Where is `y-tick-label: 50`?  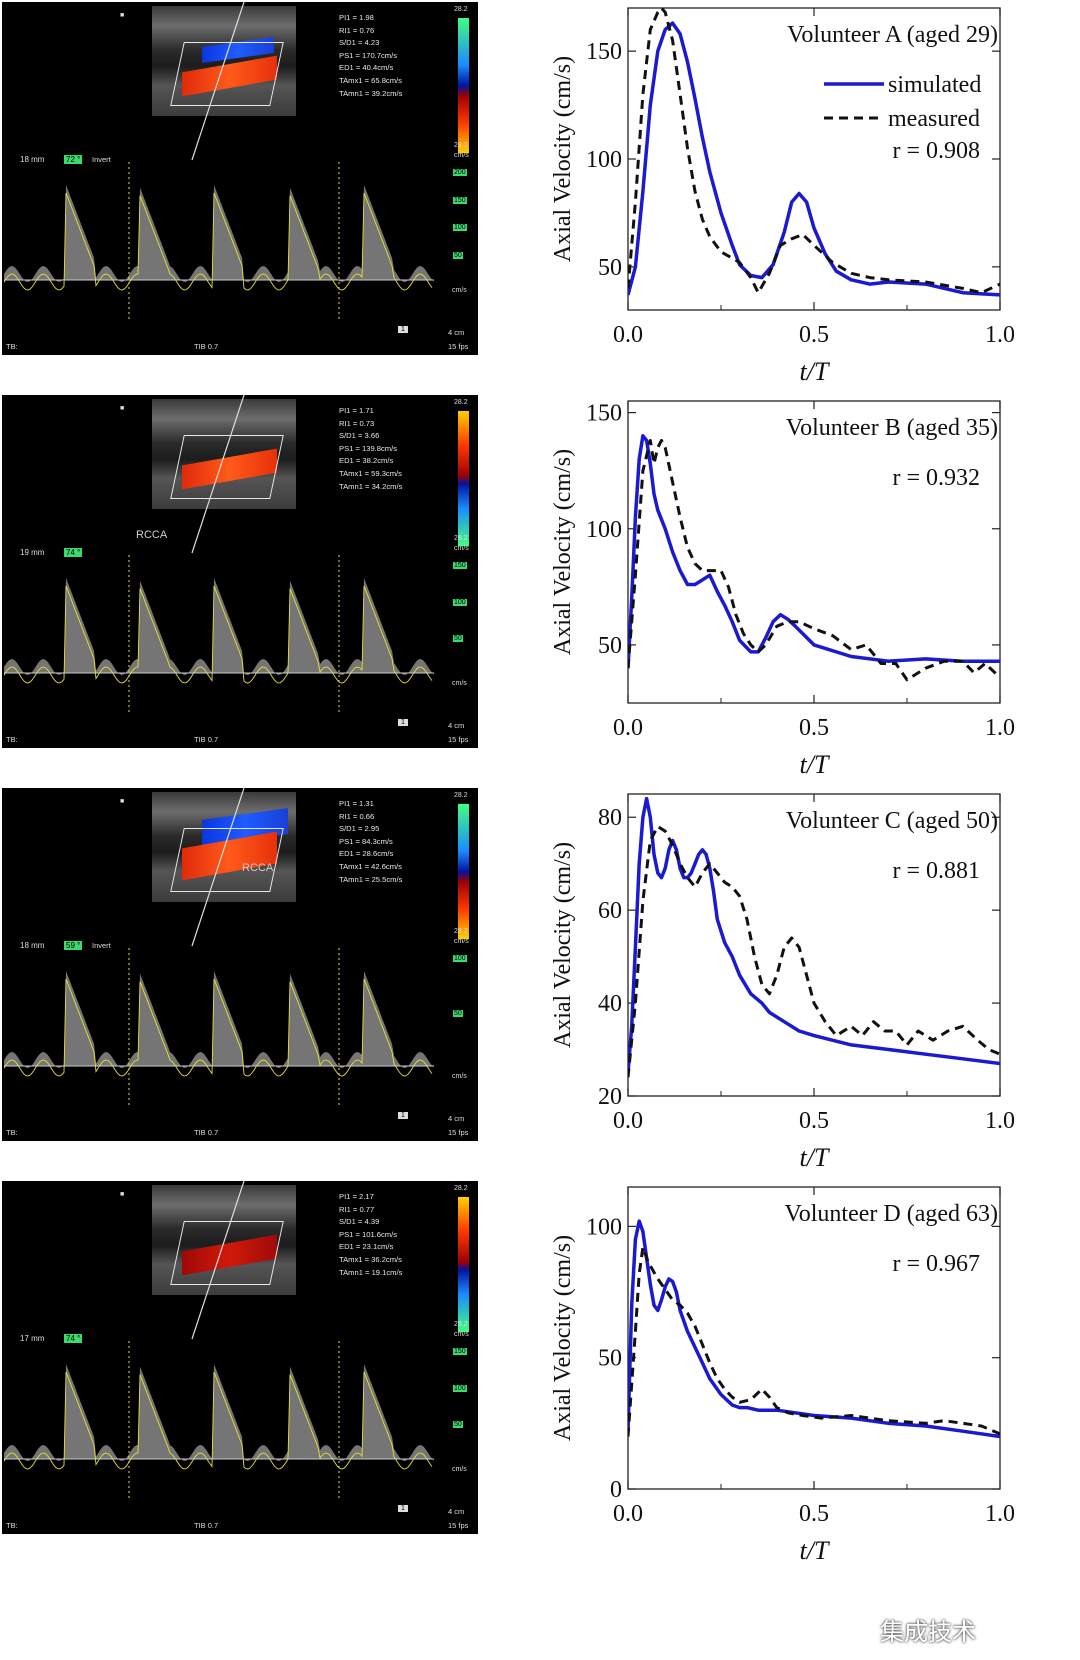
y-tick-label: 50 is located at coordinates (610, 268).